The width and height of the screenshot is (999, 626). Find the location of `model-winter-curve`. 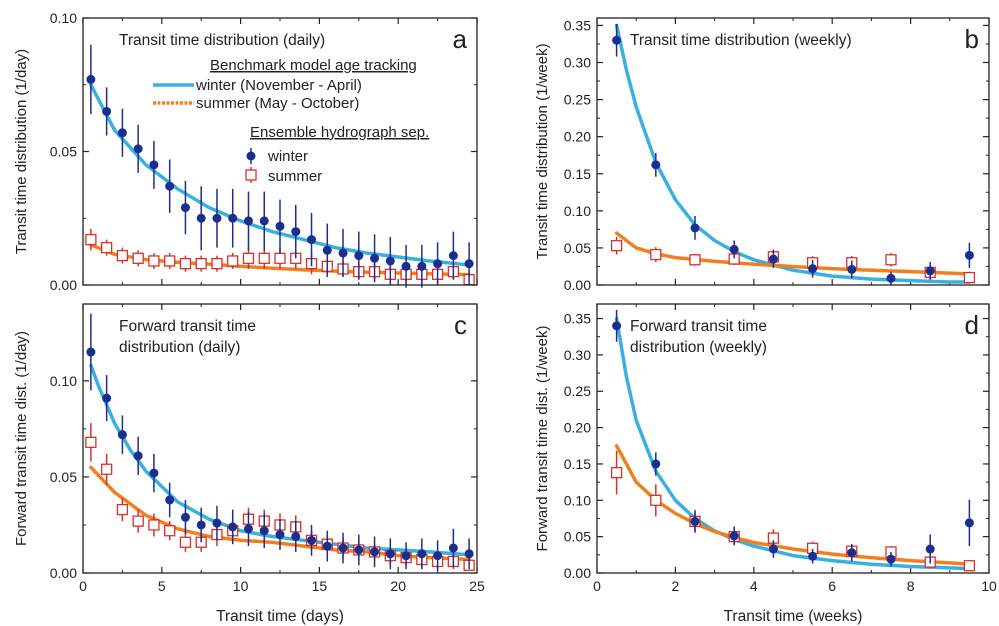

model-winter-curve is located at coordinates (280, 175).